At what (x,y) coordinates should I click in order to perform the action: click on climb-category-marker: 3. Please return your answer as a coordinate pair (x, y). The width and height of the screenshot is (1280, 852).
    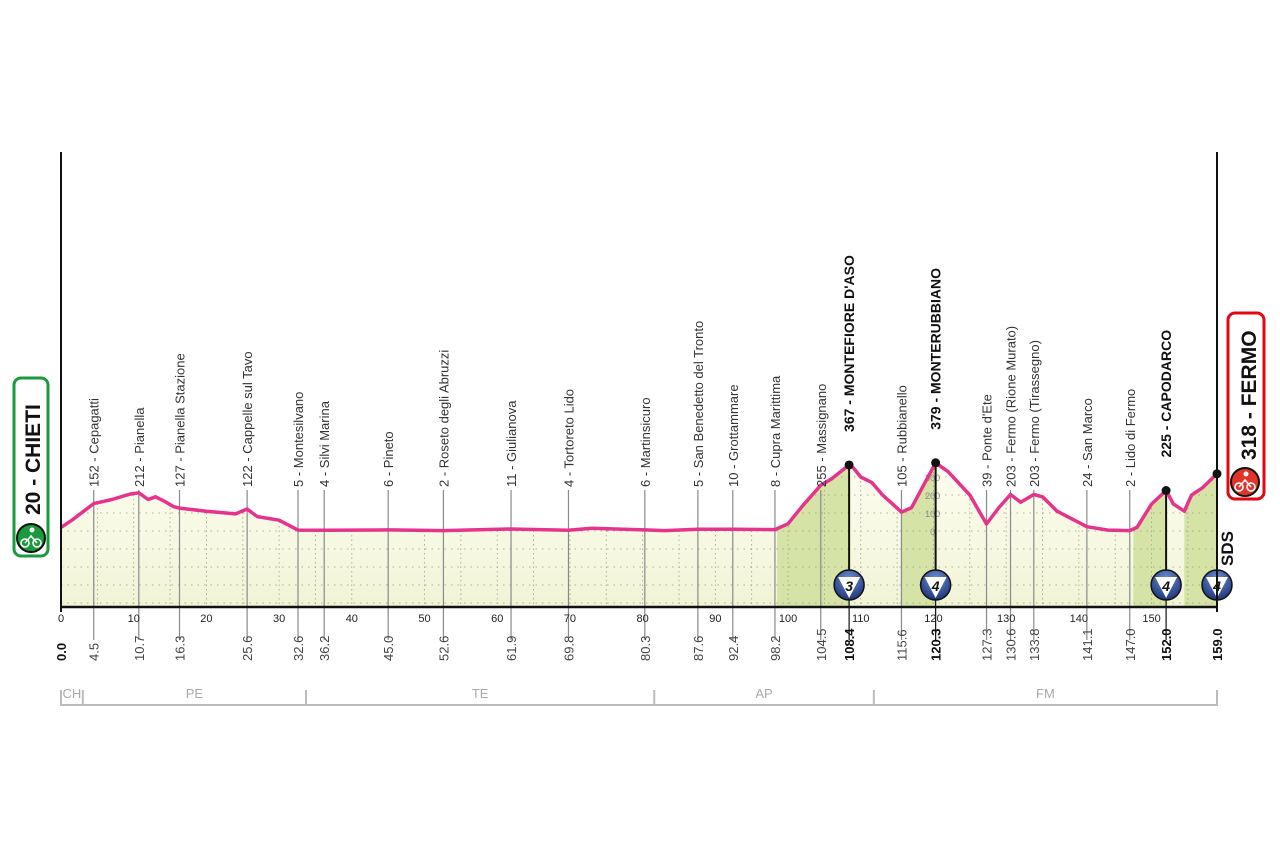
    Looking at the image, I should click on (849, 585).